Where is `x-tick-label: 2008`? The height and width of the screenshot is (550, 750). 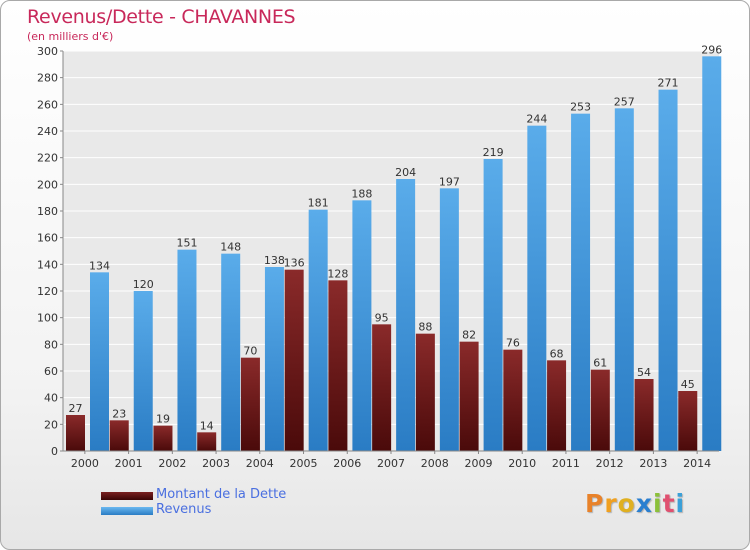 x-tick-label: 2008 is located at coordinates (435, 463).